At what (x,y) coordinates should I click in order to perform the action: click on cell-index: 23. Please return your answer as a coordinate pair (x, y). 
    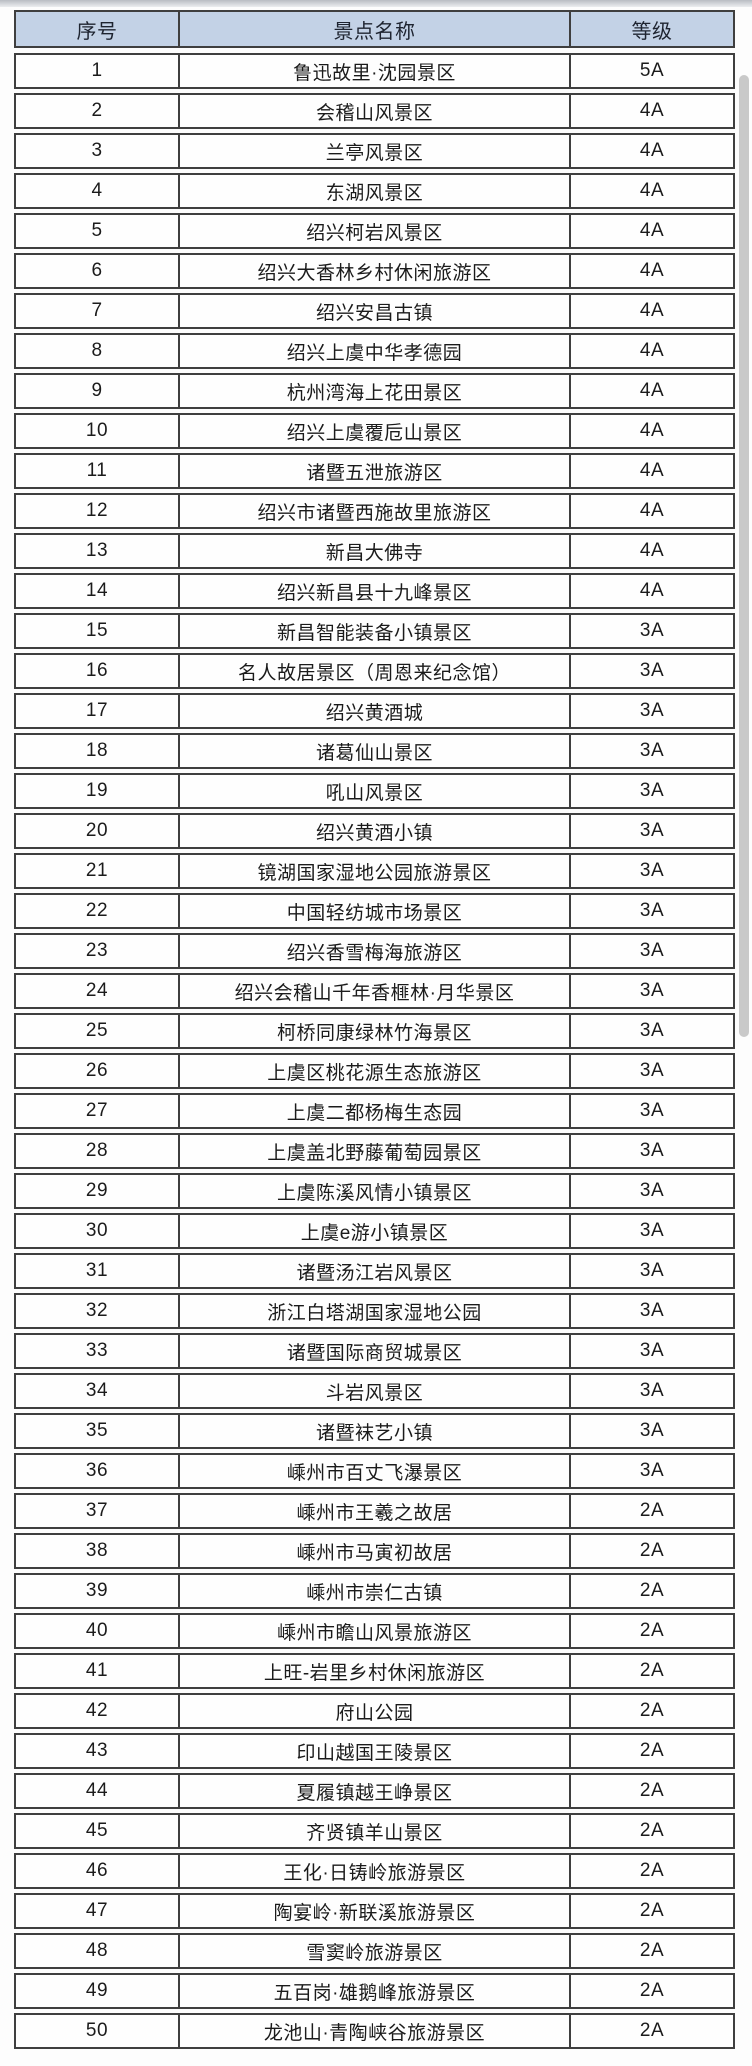
    Looking at the image, I should click on (98, 951).